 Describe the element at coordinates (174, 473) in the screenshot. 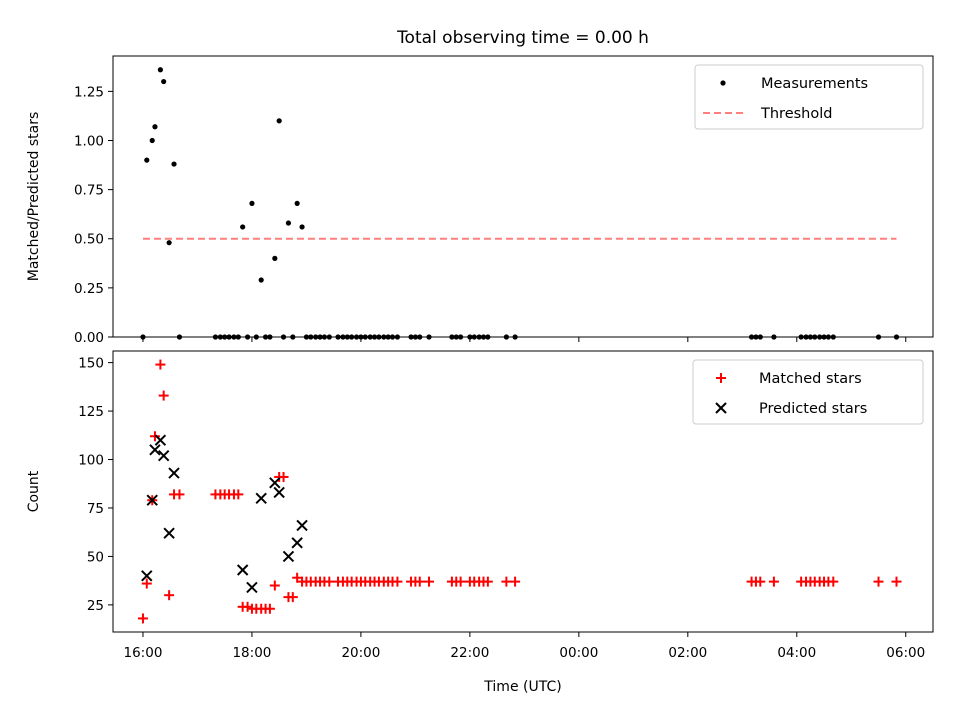

I see `x-point-6-d2` at that location.